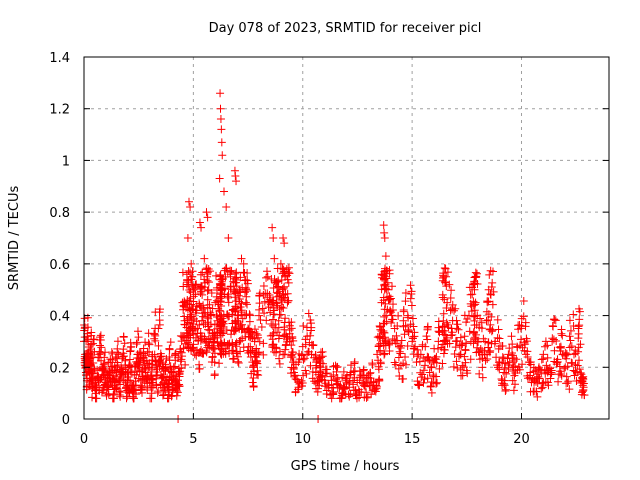 The height and width of the screenshot is (480, 640). Describe the element at coordinates (193, 439) in the screenshot. I see `x-tick-label: 5` at that location.